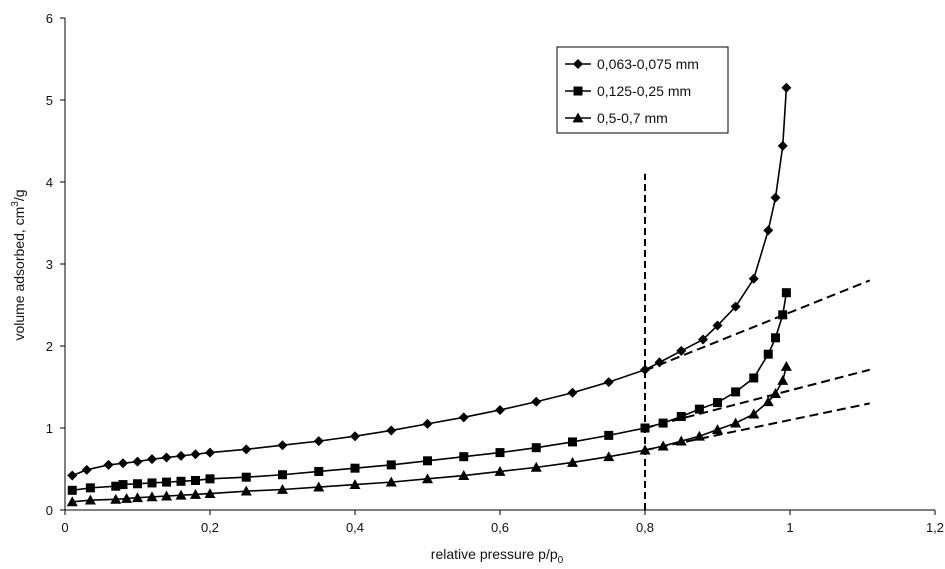  I want to click on x-axis-title: relative pressure p/p0, so click(497, 556).